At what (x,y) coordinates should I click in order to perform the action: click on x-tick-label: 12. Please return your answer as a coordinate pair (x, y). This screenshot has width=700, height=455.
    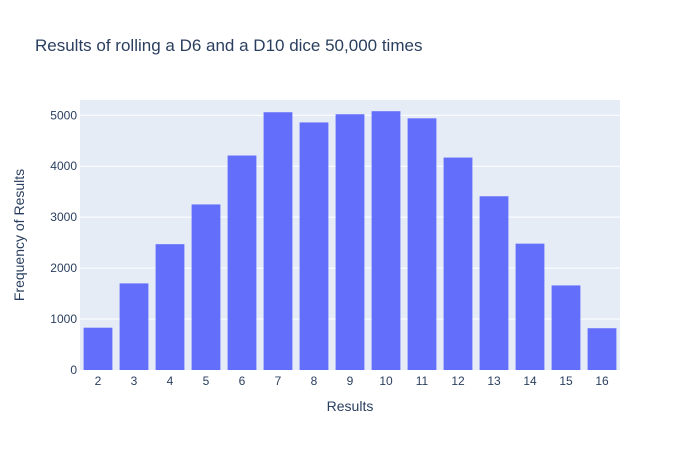
    Looking at the image, I should click on (458, 381).